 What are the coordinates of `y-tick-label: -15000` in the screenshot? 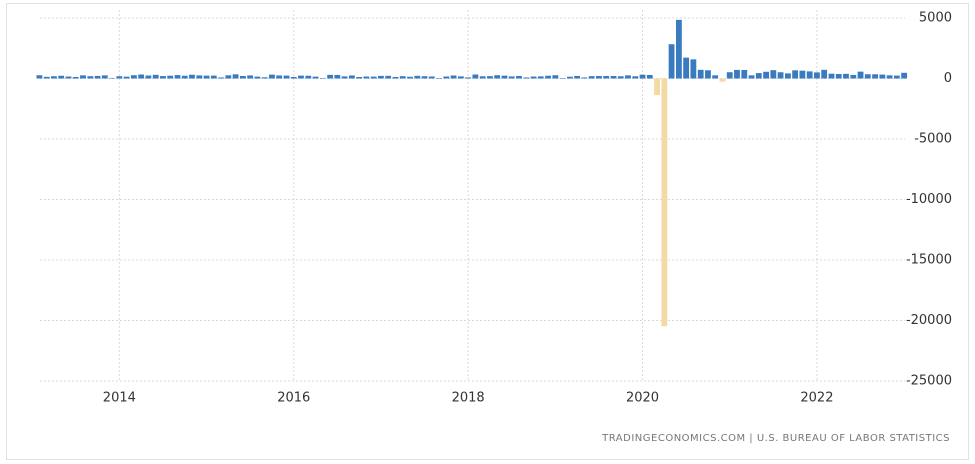 It's located at (929, 260).